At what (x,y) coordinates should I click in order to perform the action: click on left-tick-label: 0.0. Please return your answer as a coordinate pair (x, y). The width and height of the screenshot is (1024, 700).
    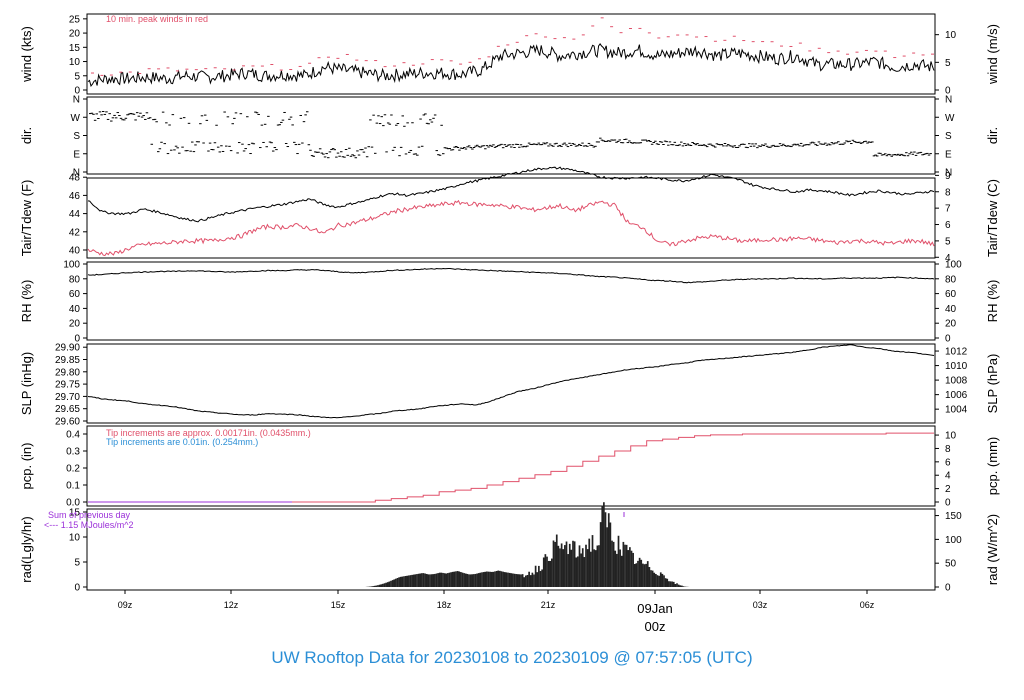
    Looking at the image, I should click on (73, 503).